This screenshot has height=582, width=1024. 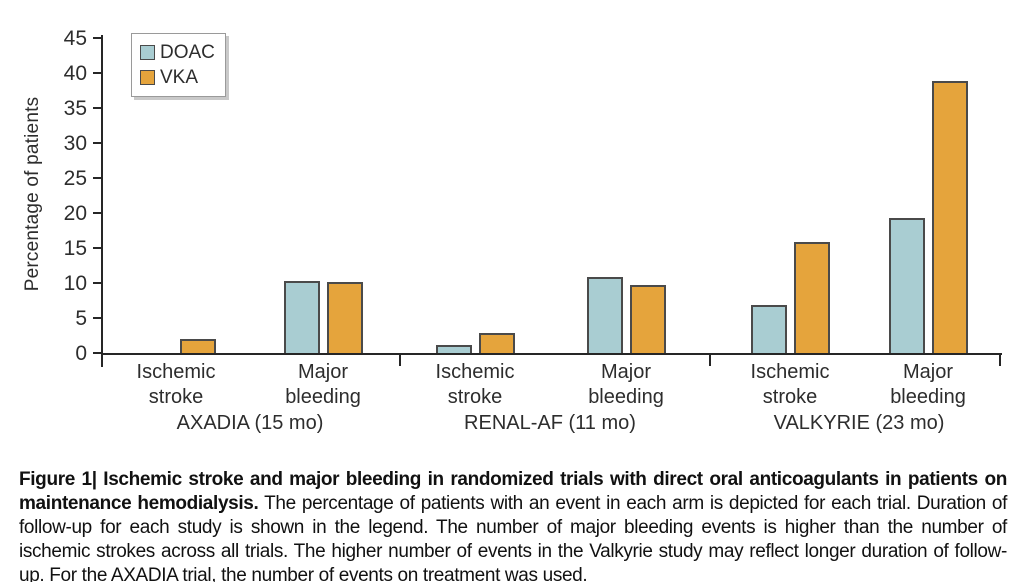 I want to click on legend-label: VKA, so click(x=179, y=77).